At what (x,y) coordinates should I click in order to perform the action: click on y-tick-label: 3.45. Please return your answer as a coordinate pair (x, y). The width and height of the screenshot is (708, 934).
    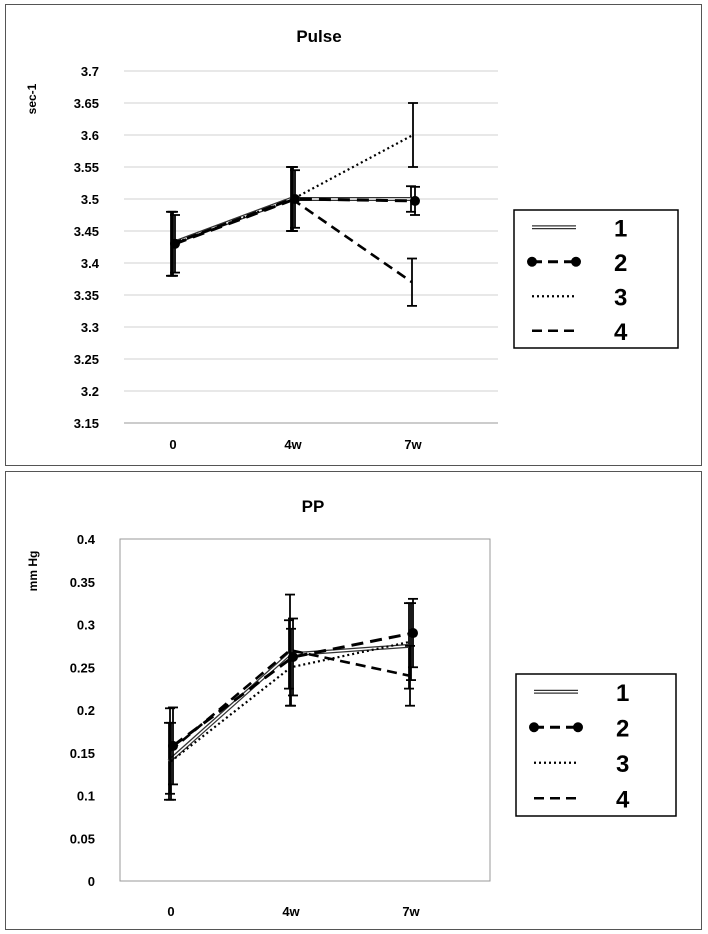
    Looking at the image, I should click on (86, 231).